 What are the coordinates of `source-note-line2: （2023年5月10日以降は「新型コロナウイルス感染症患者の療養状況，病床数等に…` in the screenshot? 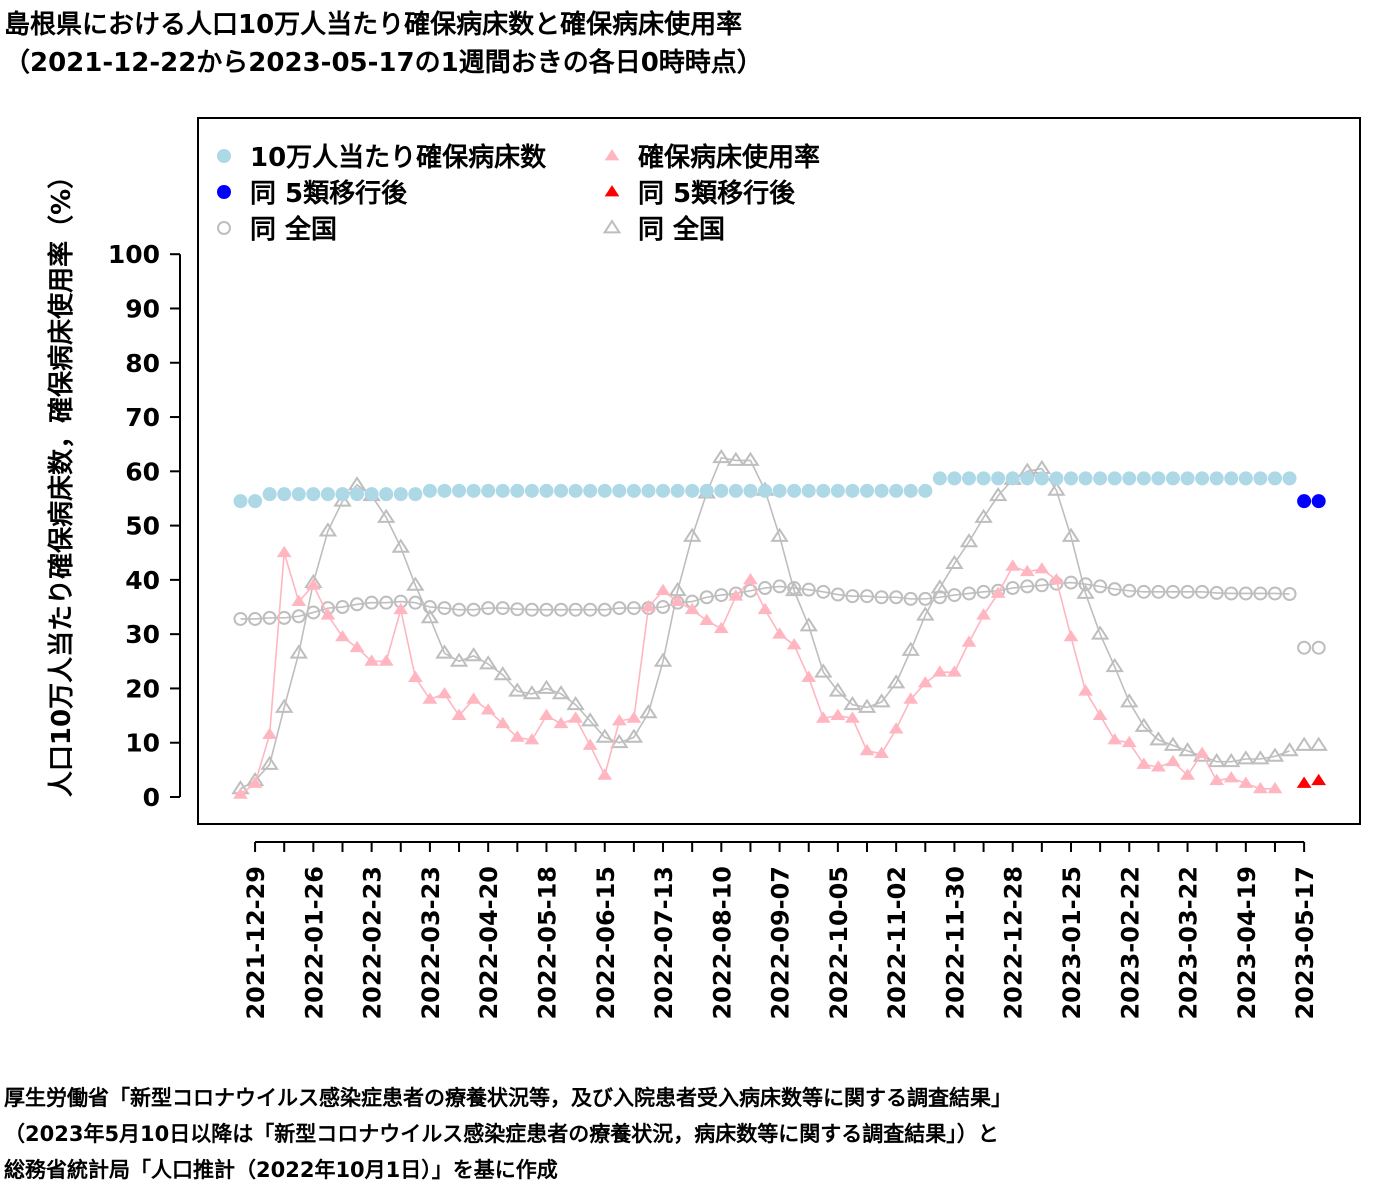 It's located at (501, 1134).